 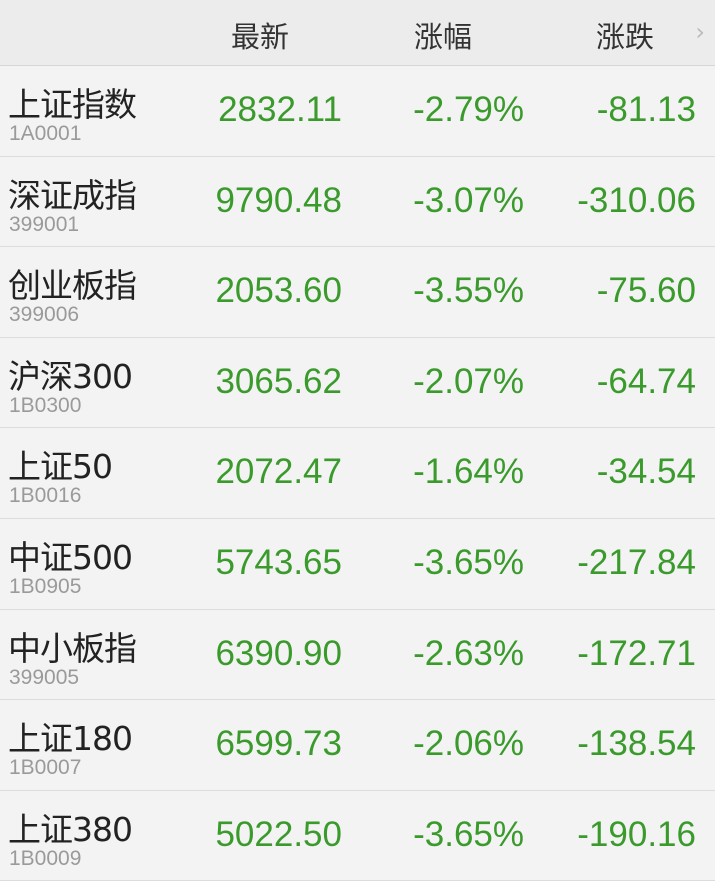 I want to click on change-amount: -75.60, so click(x=646, y=291).